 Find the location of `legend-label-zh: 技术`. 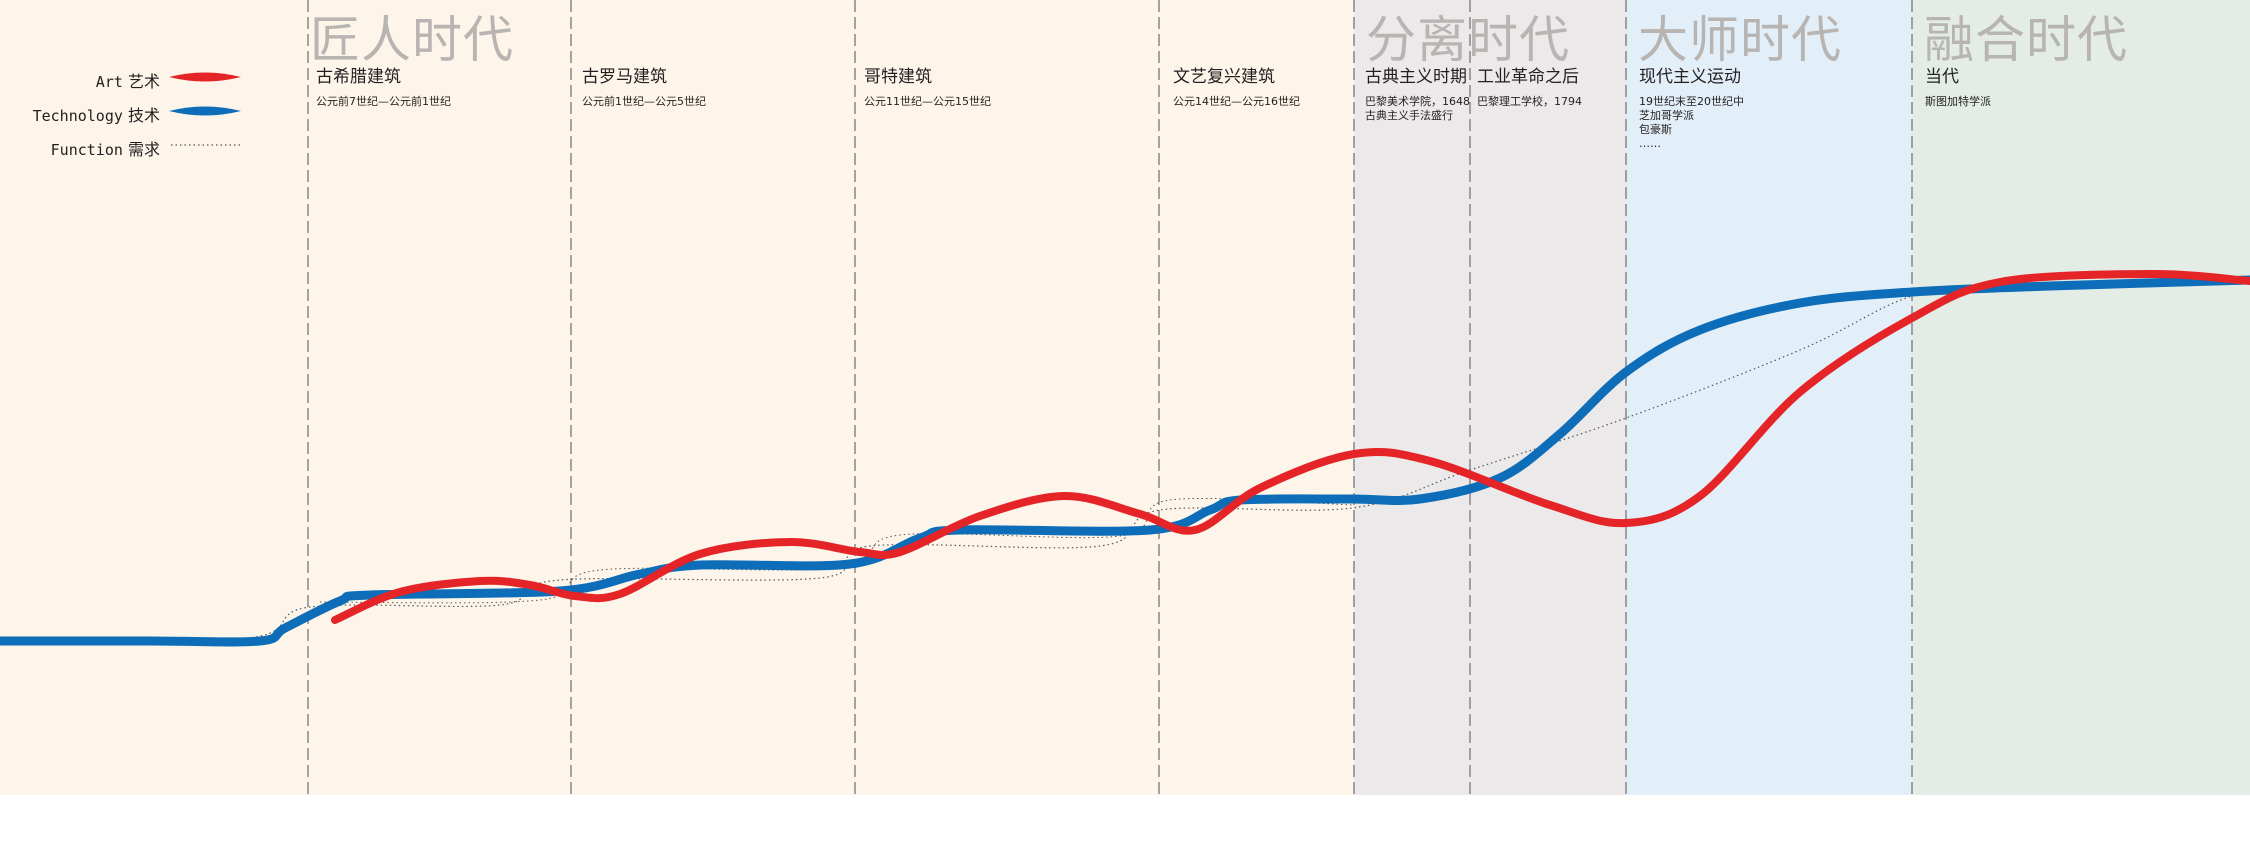

legend-label-zh: 技术 is located at coordinates (143, 115).